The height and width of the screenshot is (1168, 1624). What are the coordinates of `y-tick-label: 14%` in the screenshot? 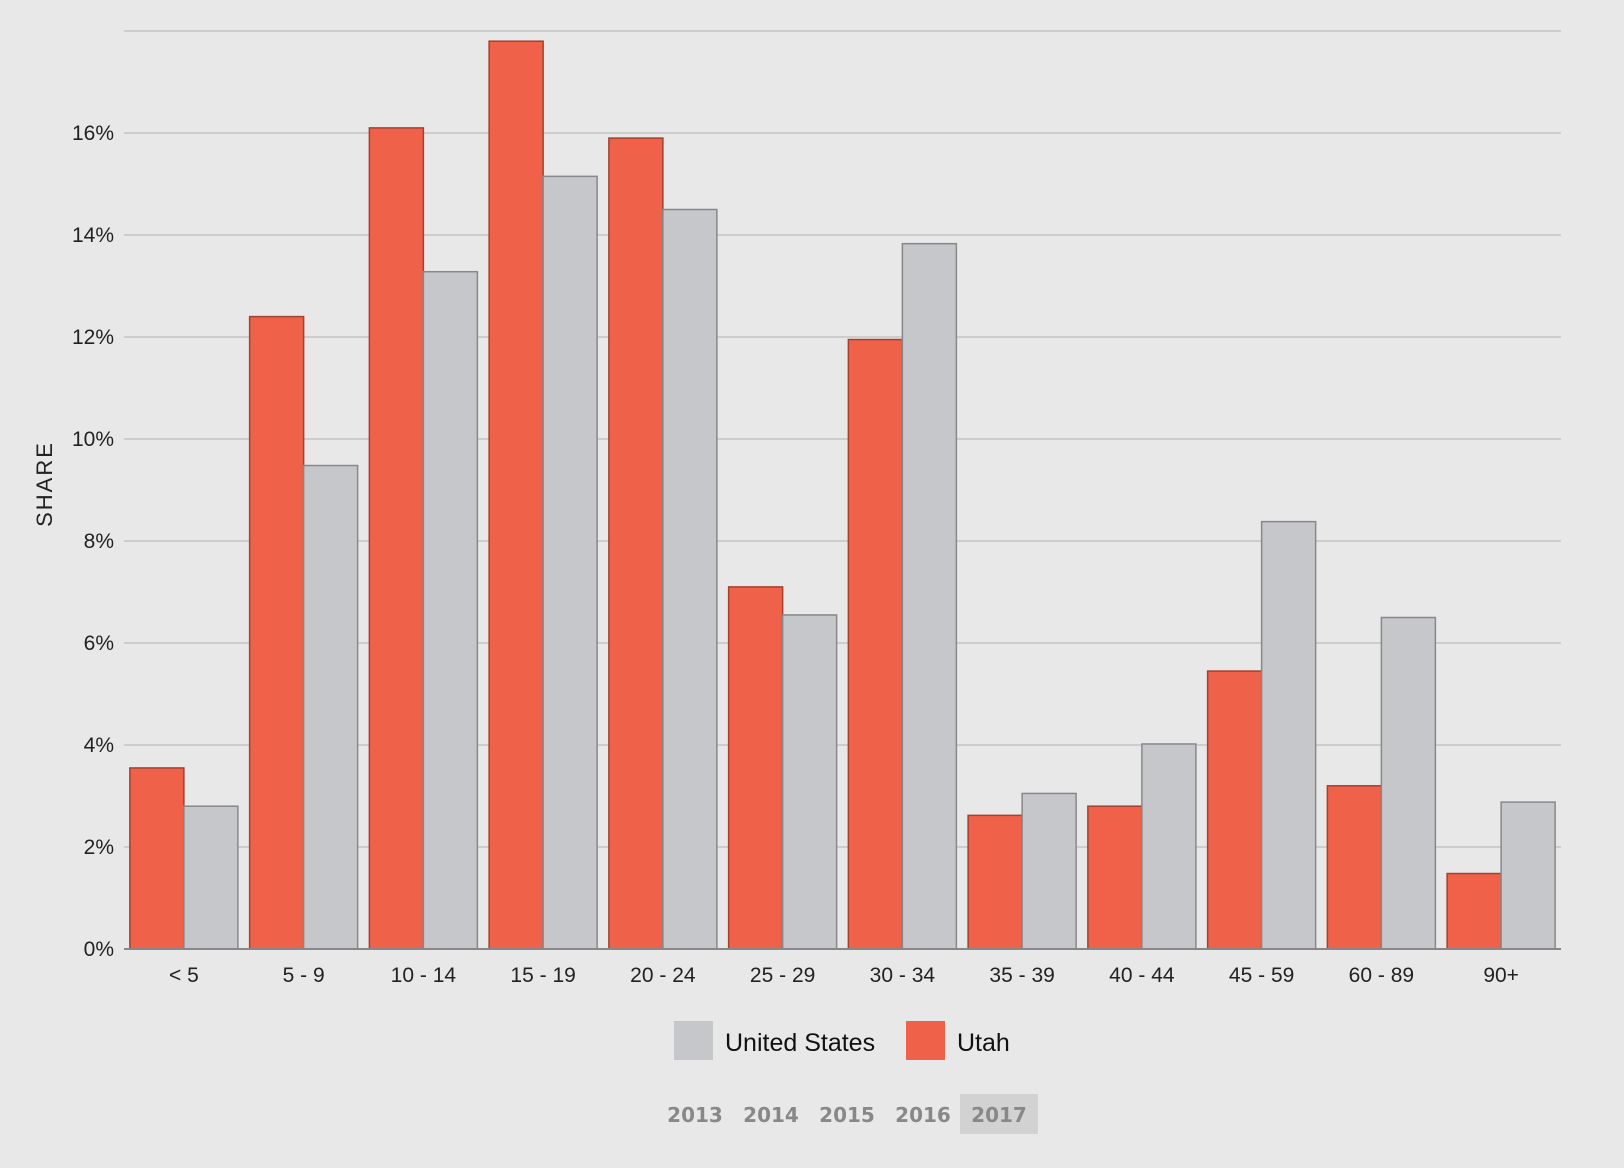 It's located at (93, 235).